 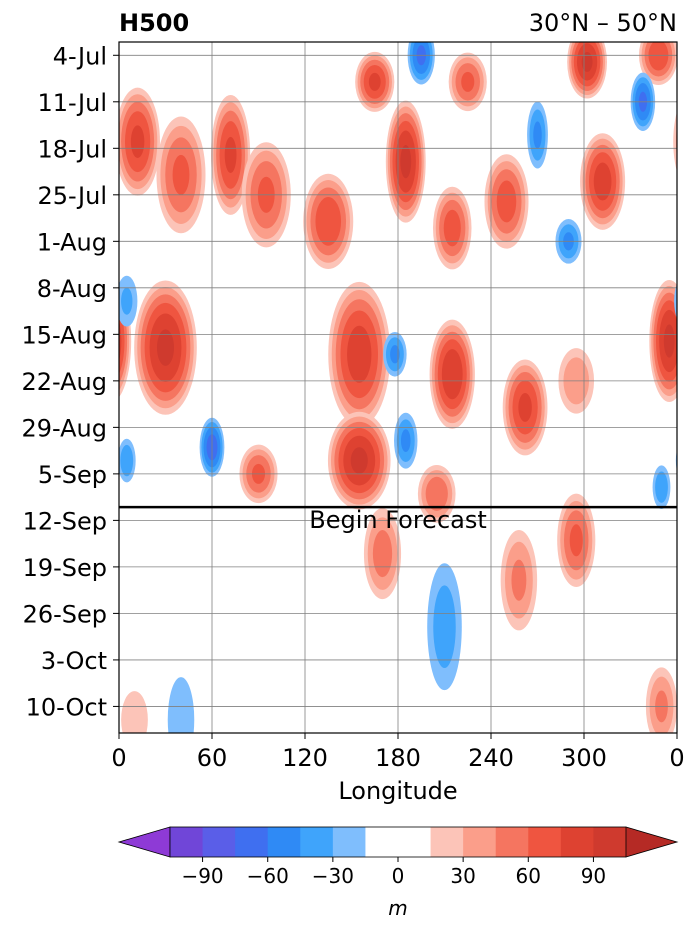 I want to click on y-tick-label: 8-Aug, so click(x=72, y=289).